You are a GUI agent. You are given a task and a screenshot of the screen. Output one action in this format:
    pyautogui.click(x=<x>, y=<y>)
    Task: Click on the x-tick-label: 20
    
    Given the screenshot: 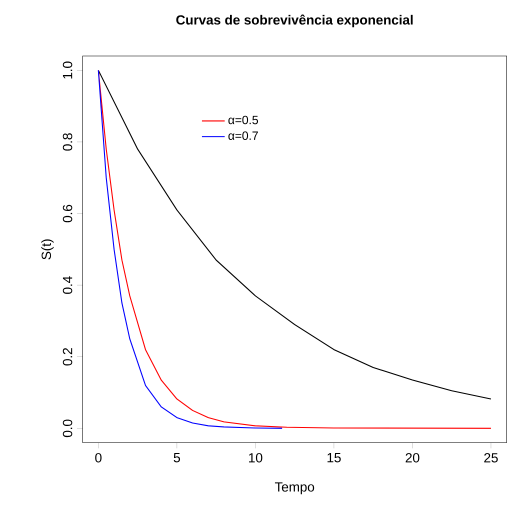 What is the action you would take?
    pyautogui.click(x=413, y=457)
    